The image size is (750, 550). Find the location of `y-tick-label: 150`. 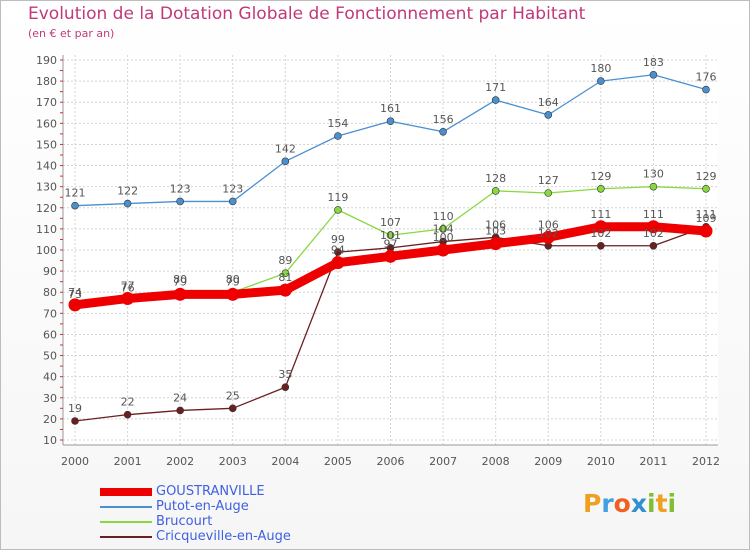

y-tick-label: 150 is located at coordinates (46, 144).